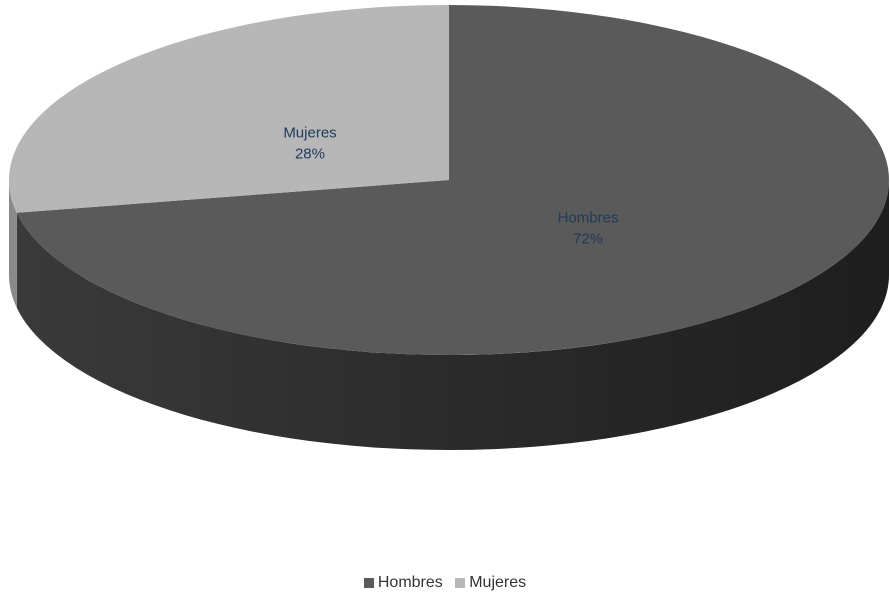  Describe the element at coordinates (498, 582) in the screenshot. I see `legend-label-mujeres: Mujeres` at that location.